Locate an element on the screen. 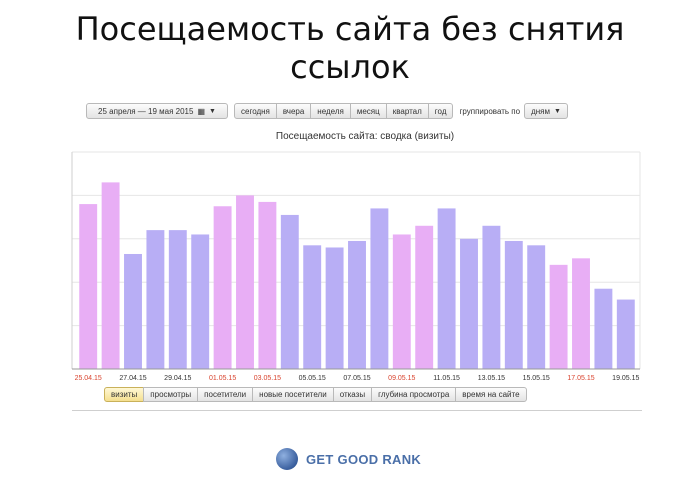  tab-pageviews: просмотры is located at coordinates (171, 394).